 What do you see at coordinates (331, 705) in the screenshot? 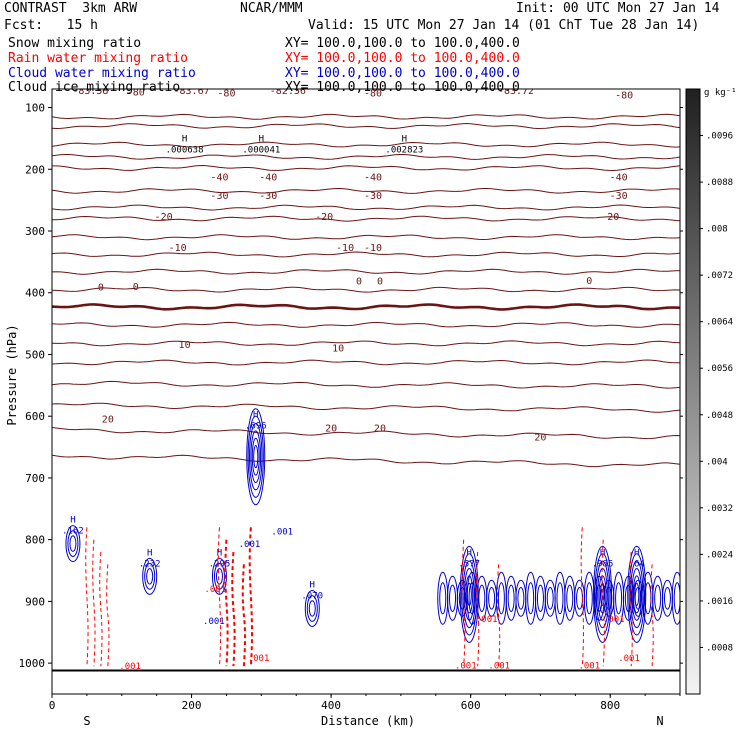
I see `x-tick-label: 400` at bounding box center [331, 705].